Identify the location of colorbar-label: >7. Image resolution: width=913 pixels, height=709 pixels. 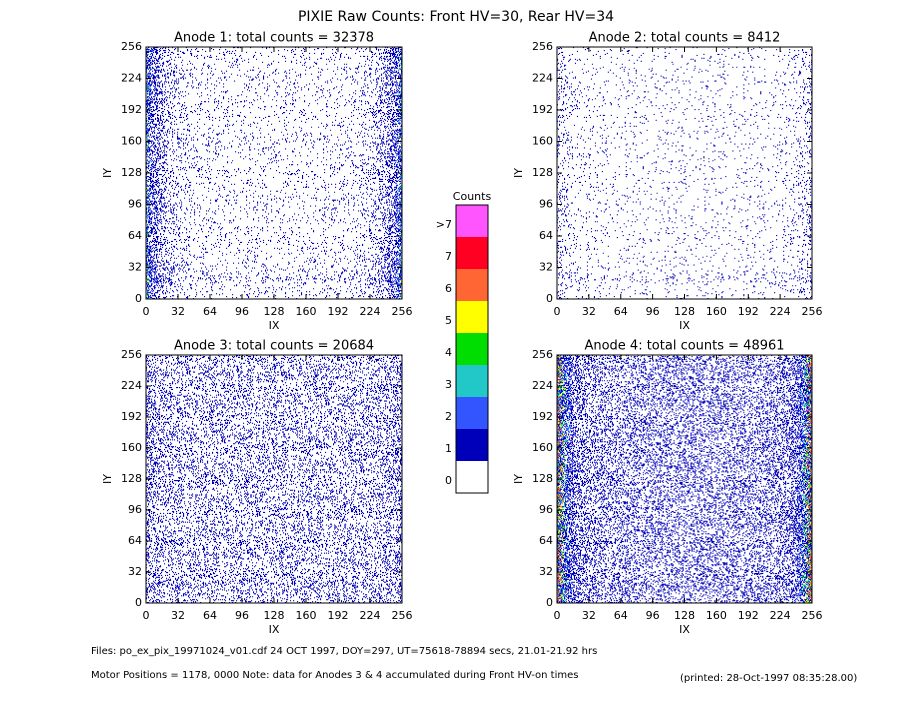
(444, 224).